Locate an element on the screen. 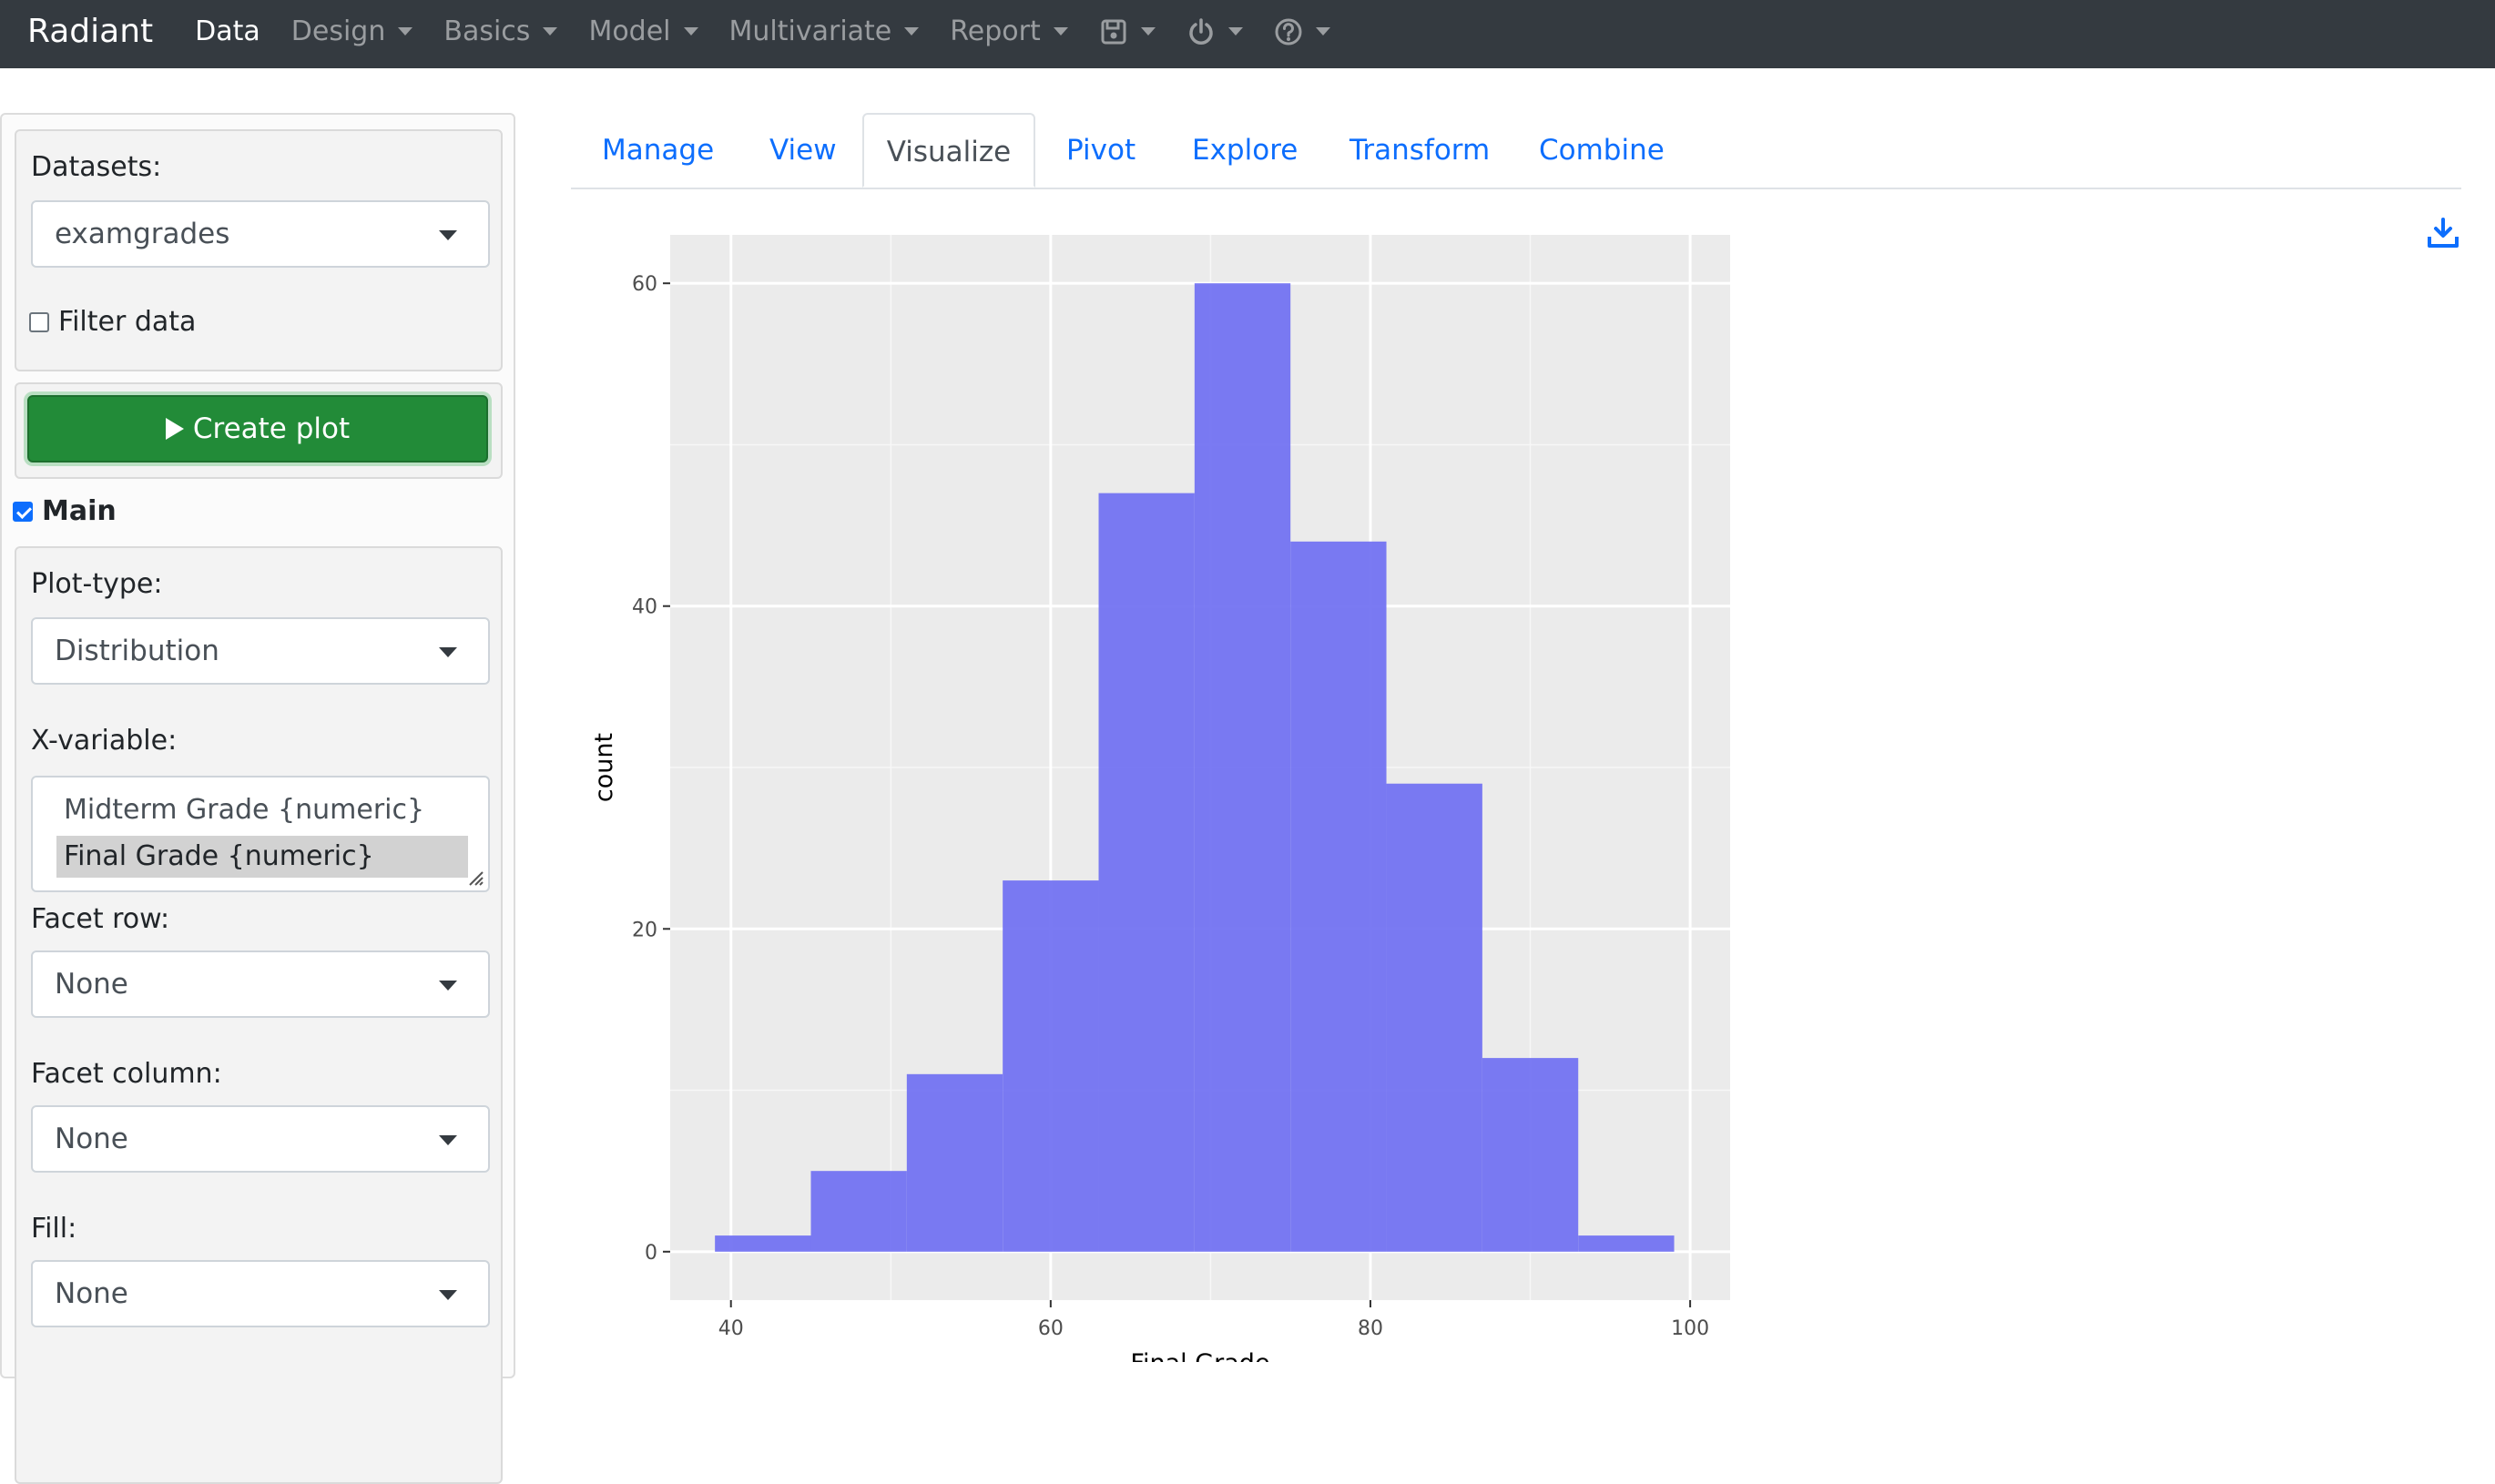  download-icon is located at coordinates (2443, 233).